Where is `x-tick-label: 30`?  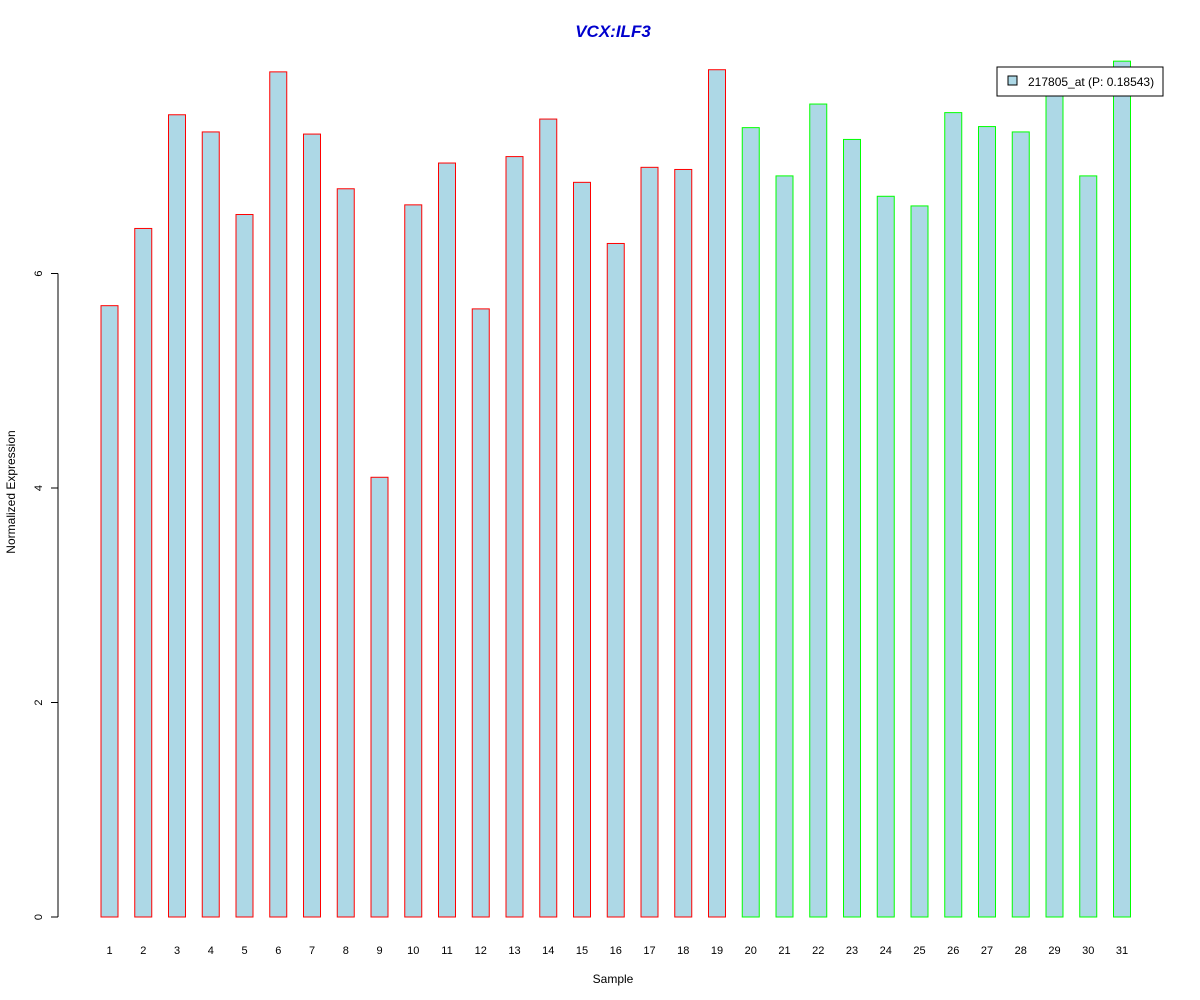 x-tick-label: 30 is located at coordinates (1088, 951).